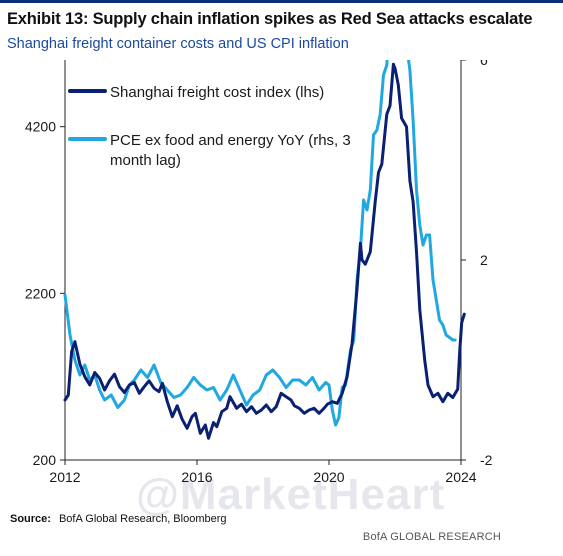  What do you see at coordinates (40, 293) in the screenshot?
I see `y-left-tick-label: 2200` at bounding box center [40, 293].